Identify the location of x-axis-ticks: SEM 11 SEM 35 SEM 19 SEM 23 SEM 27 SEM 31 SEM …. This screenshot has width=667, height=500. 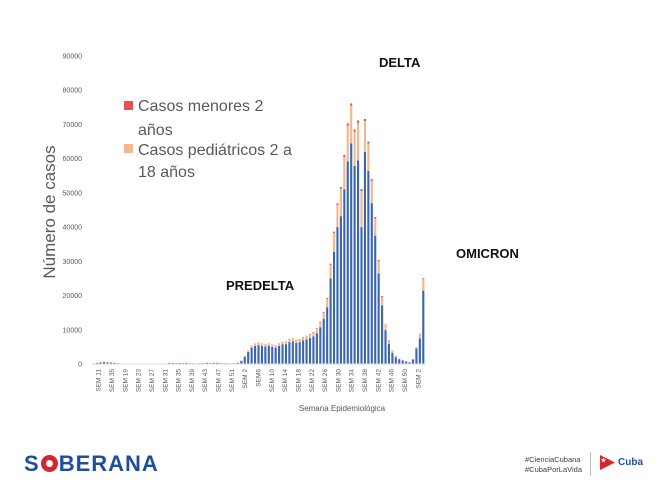
(259, 381).